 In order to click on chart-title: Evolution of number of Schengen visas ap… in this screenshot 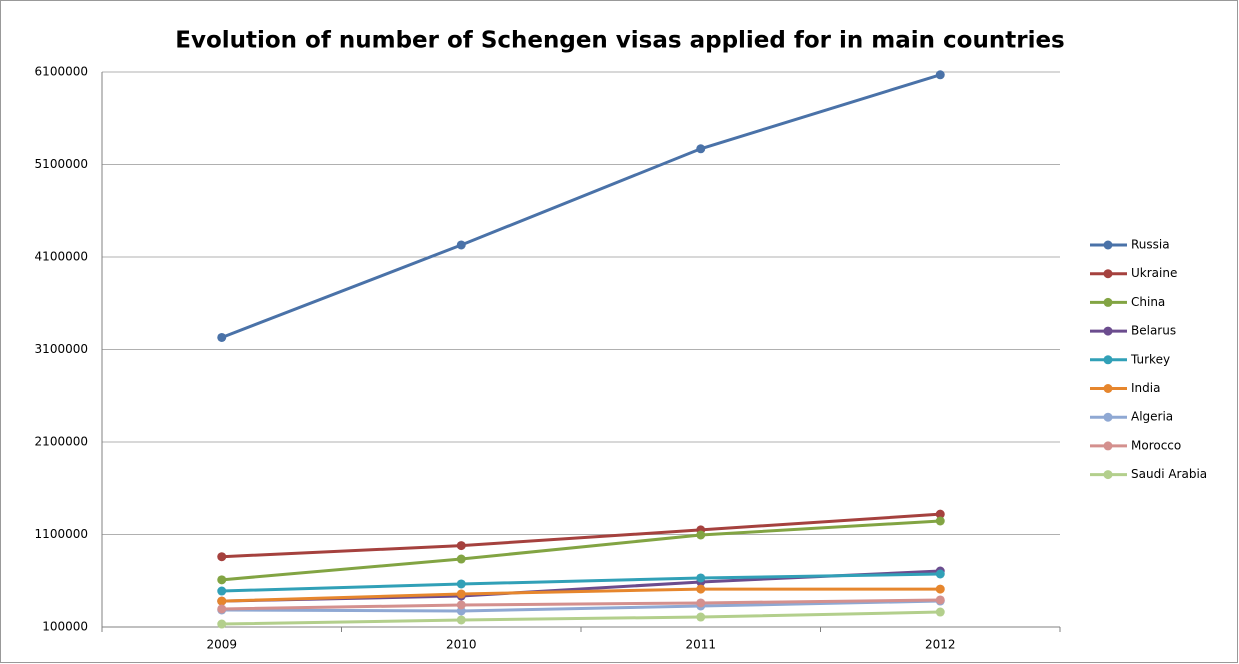, I will do `click(620, 41)`.